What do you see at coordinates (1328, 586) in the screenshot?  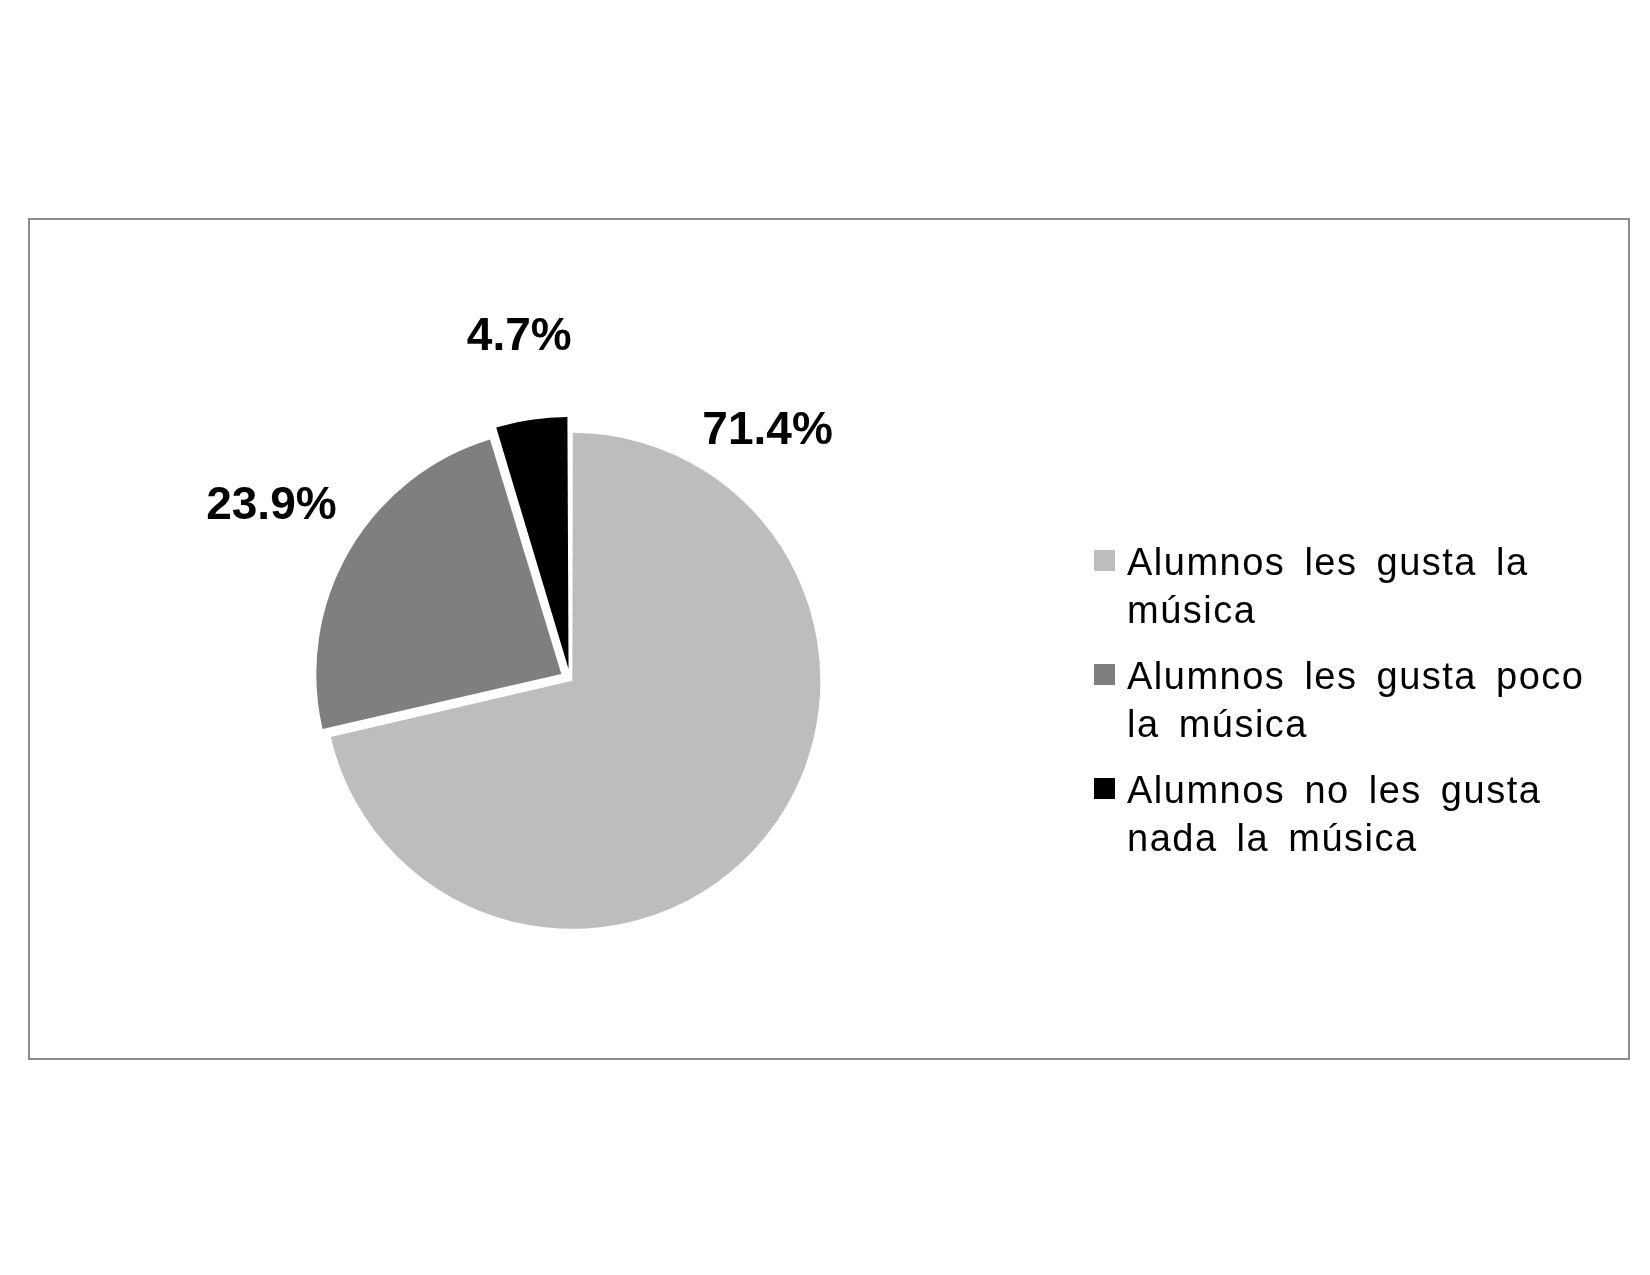 I see `legend-label: Alumnos les gusta la música` at bounding box center [1328, 586].